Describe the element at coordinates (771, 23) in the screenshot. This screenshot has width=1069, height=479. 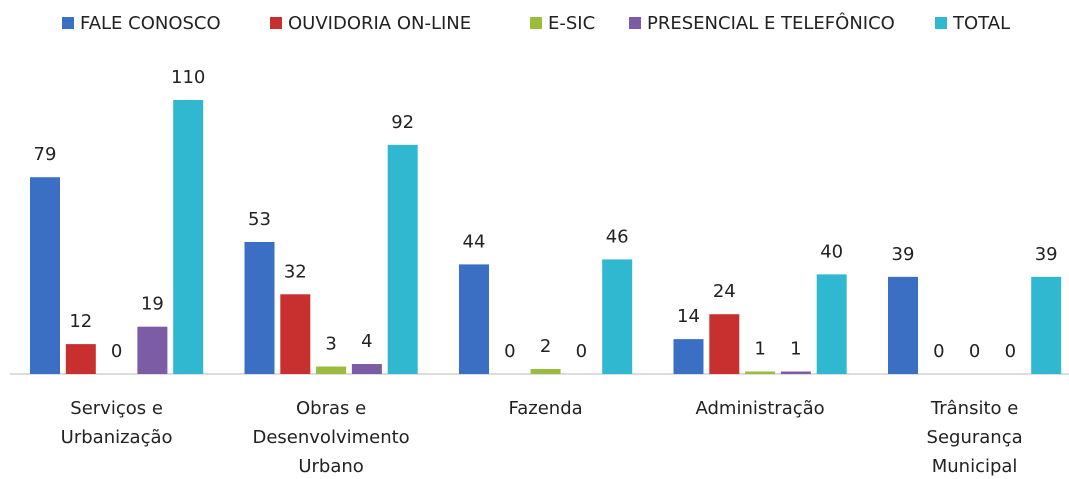
I see `legend-label: PRESENCIAL E TELEFÔNICO` at that location.